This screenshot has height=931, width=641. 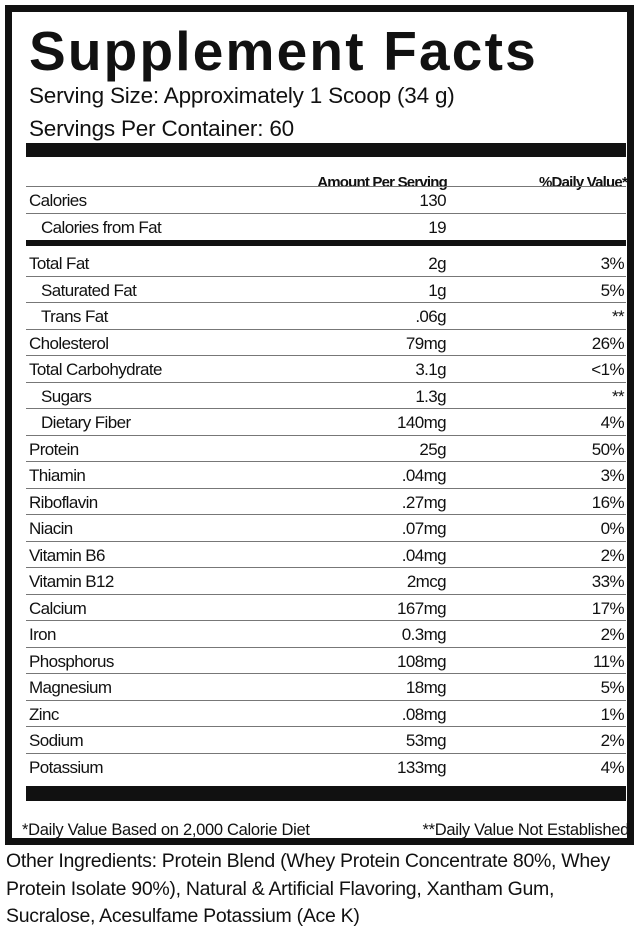 What do you see at coordinates (612, 528) in the screenshot?
I see `nutrient-daily-value: 0%` at bounding box center [612, 528].